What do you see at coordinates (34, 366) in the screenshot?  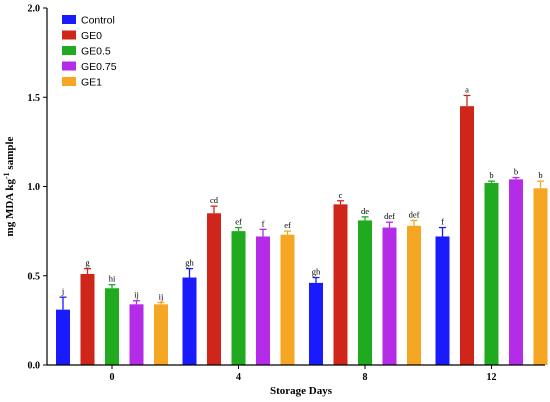 I see `y-tick-label: 0.0` at bounding box center [34, 366].